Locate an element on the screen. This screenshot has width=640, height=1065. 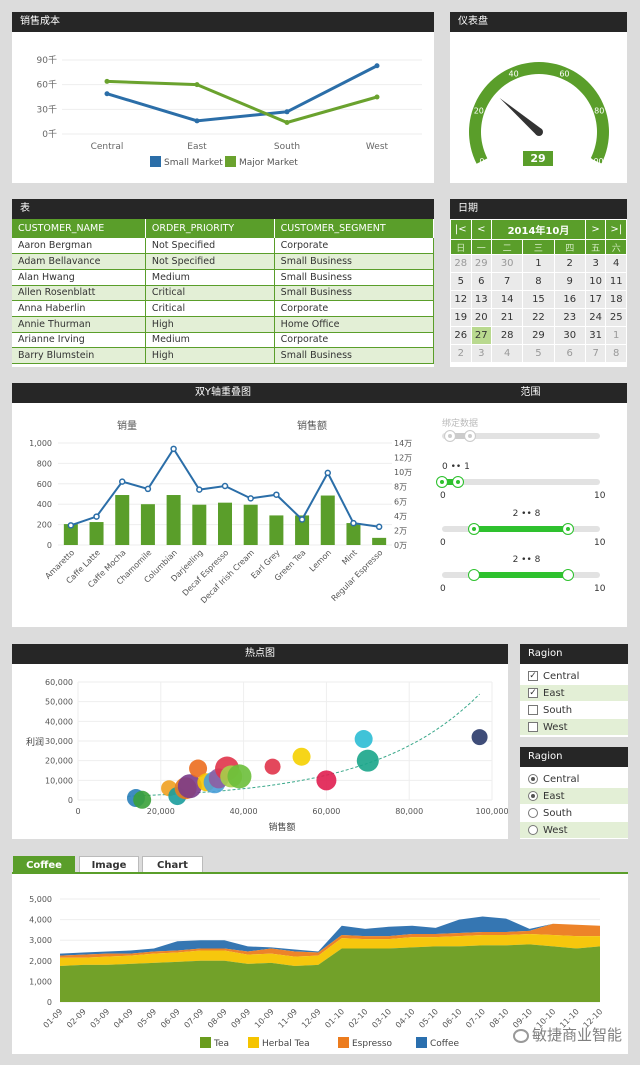
calendar-day: 11 is located at coordinates (616, 281).